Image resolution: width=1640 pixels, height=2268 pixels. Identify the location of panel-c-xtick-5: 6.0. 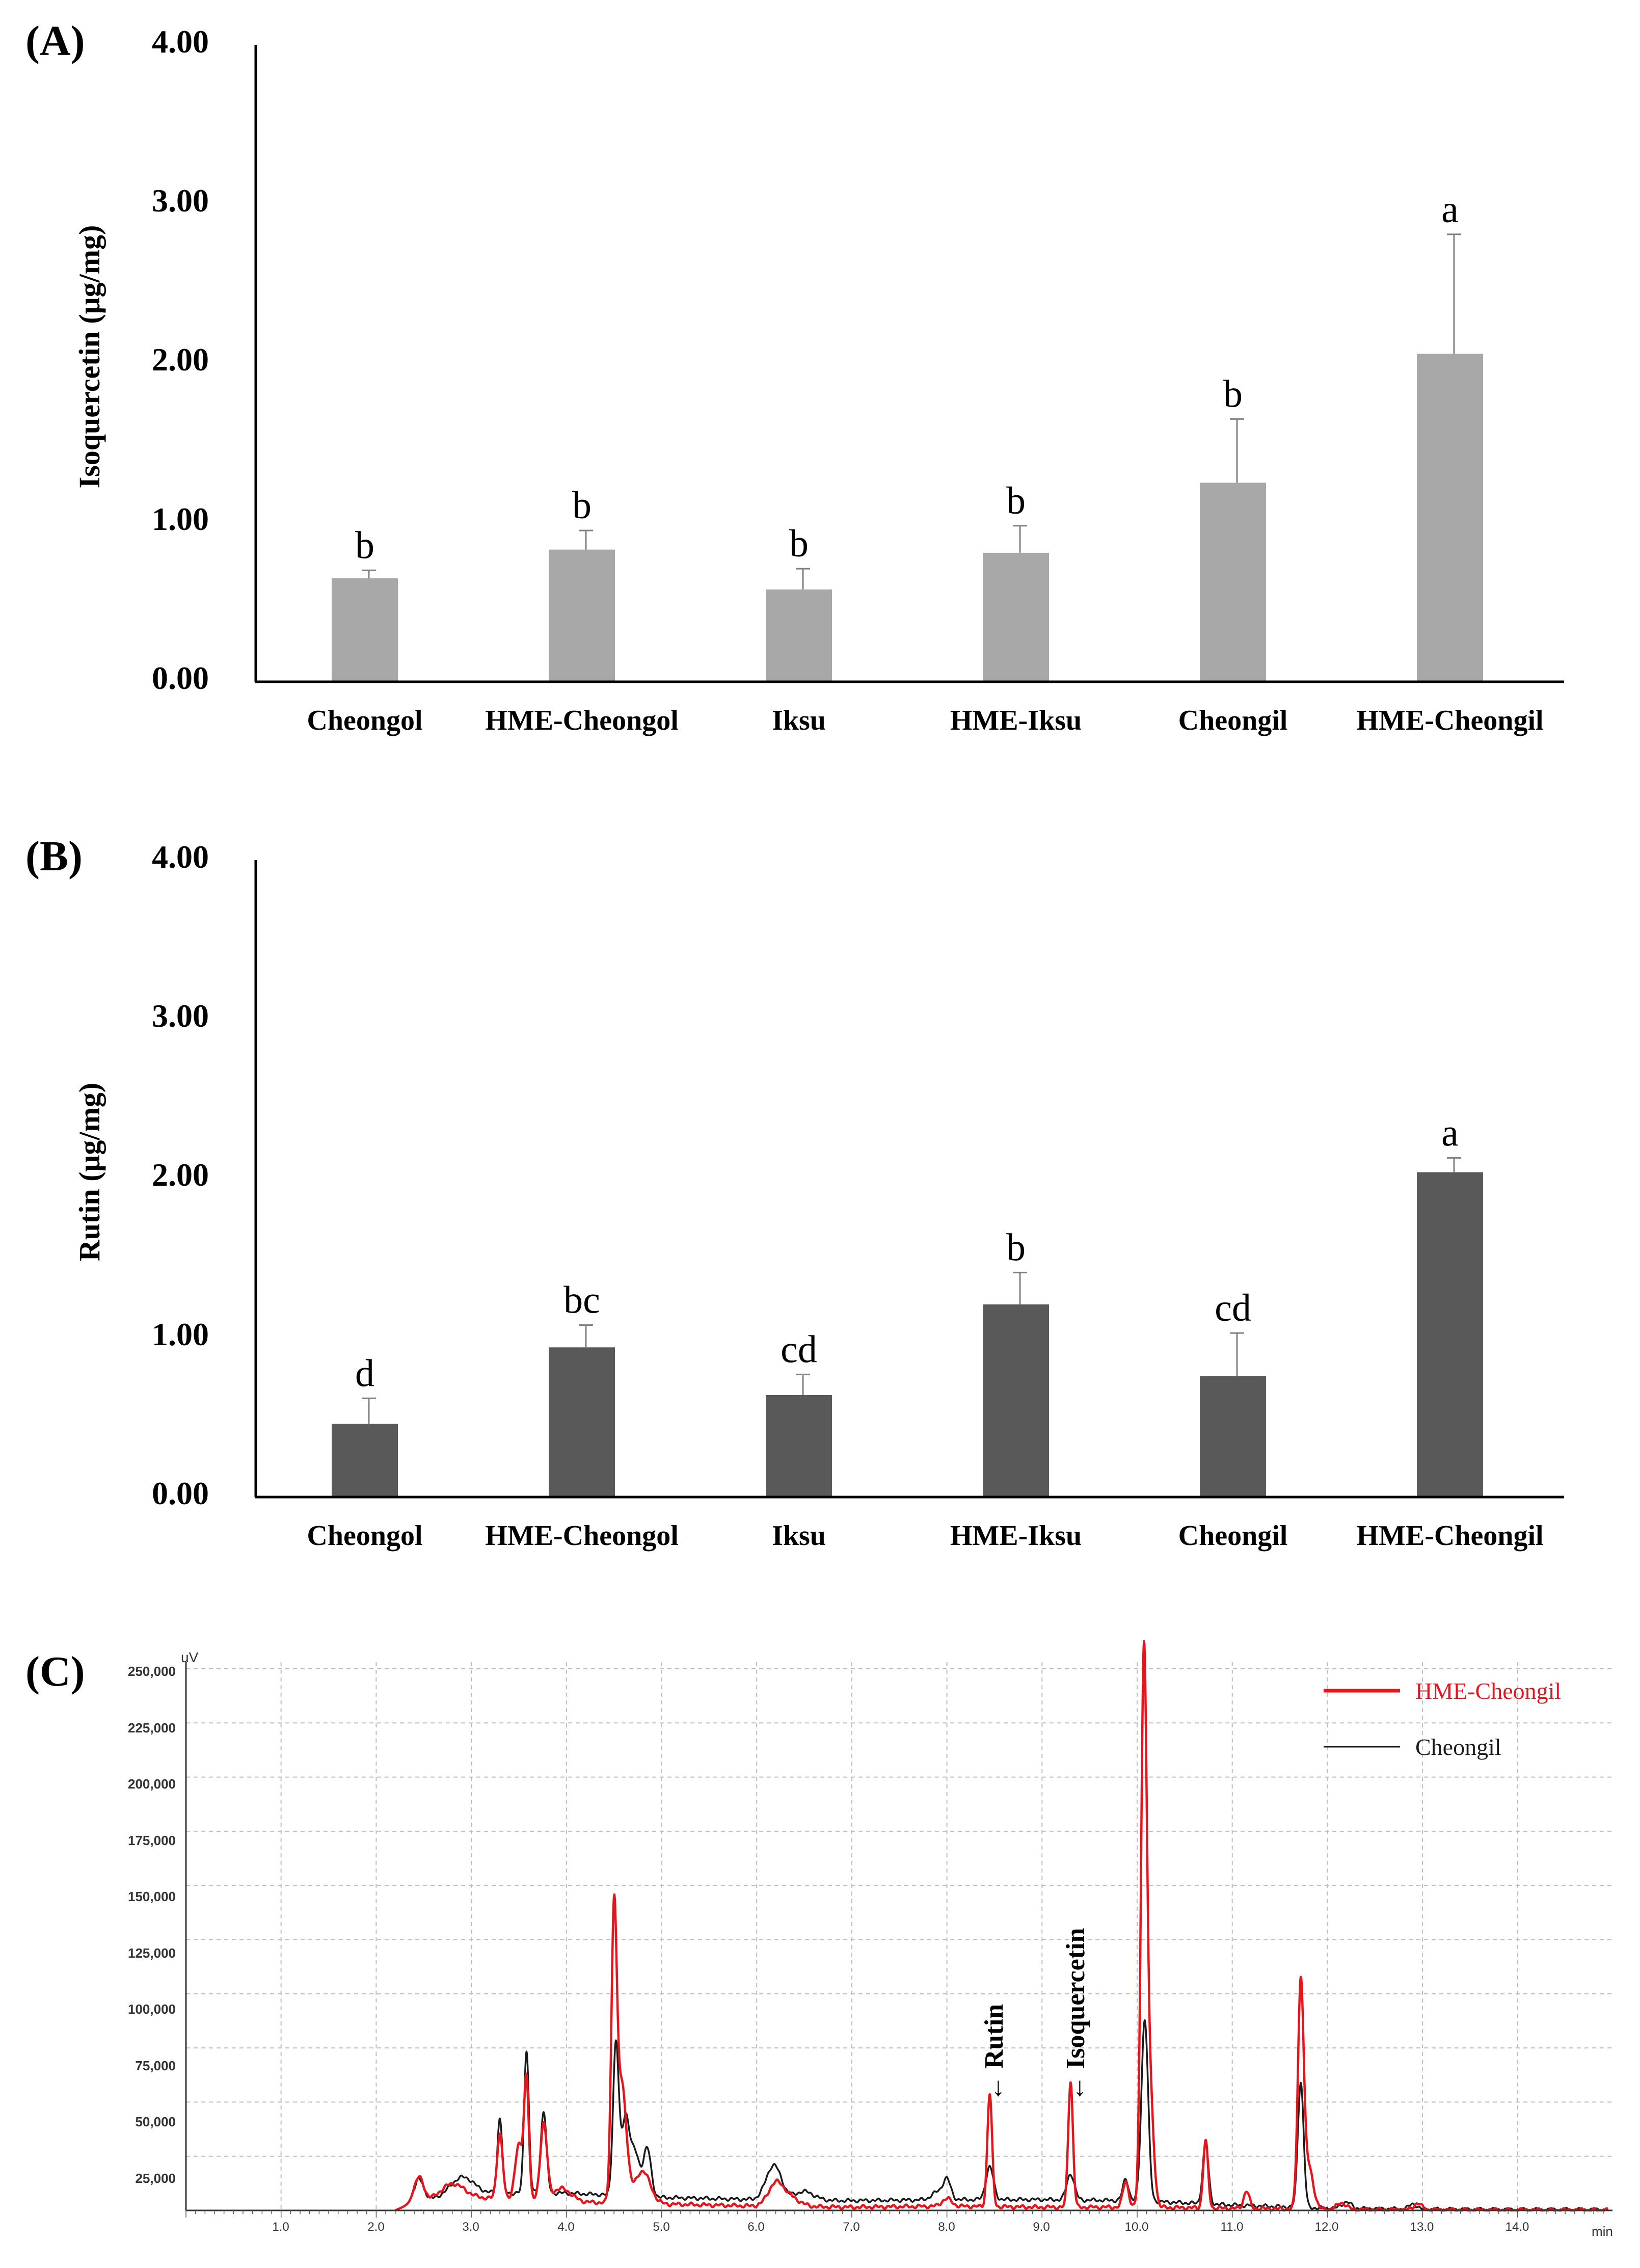
(756, 2227).